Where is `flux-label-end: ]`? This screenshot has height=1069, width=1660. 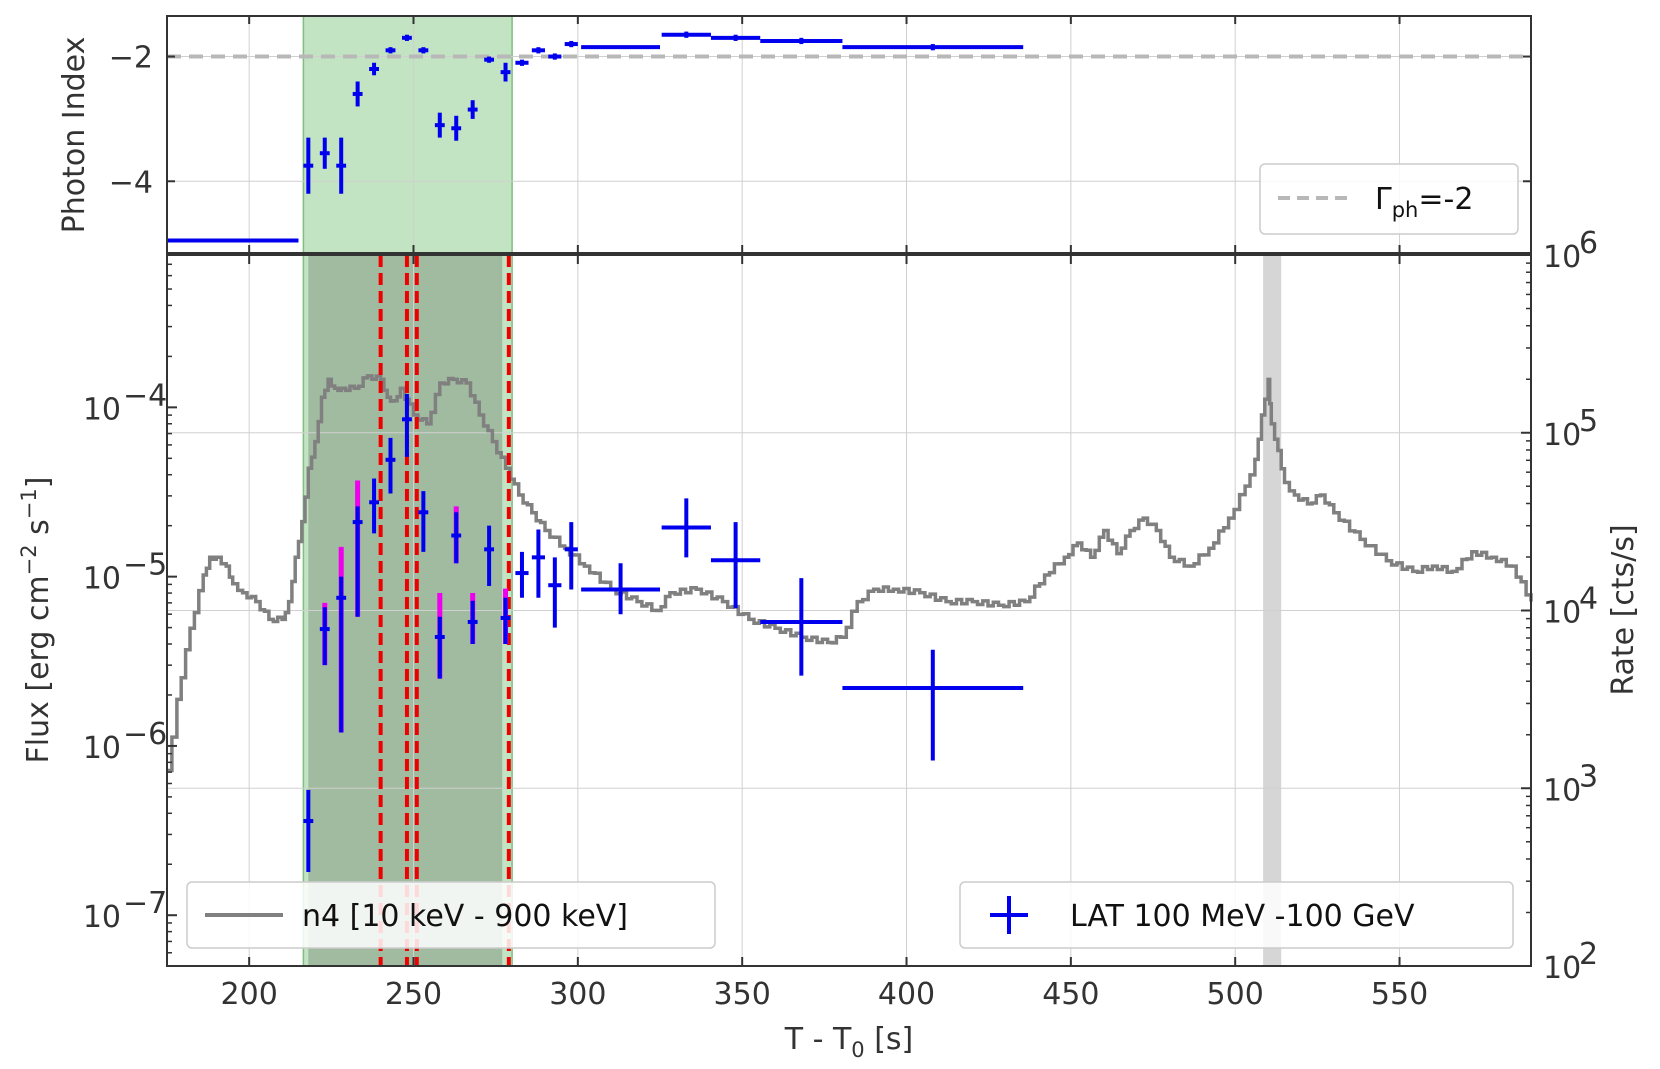 flux-label-end: ] is located at coordinates (38, 483).